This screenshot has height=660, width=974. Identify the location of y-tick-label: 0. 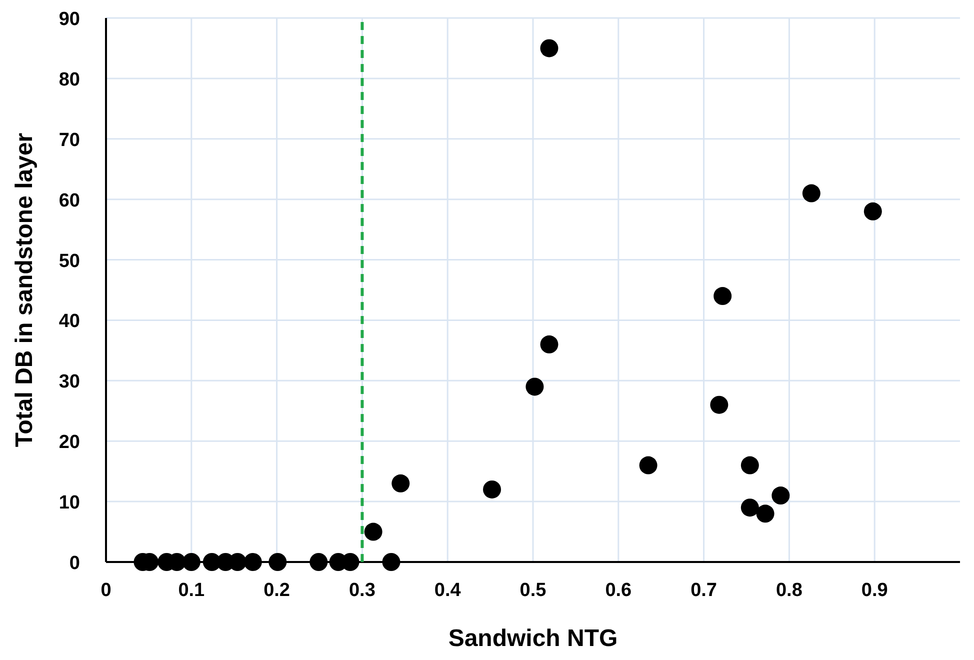
(74, 563).